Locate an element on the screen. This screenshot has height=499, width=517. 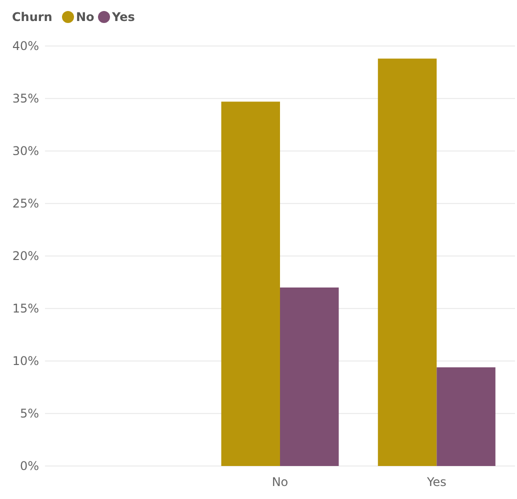
y-tick-label: 0% is located at coordinates (29, 466).